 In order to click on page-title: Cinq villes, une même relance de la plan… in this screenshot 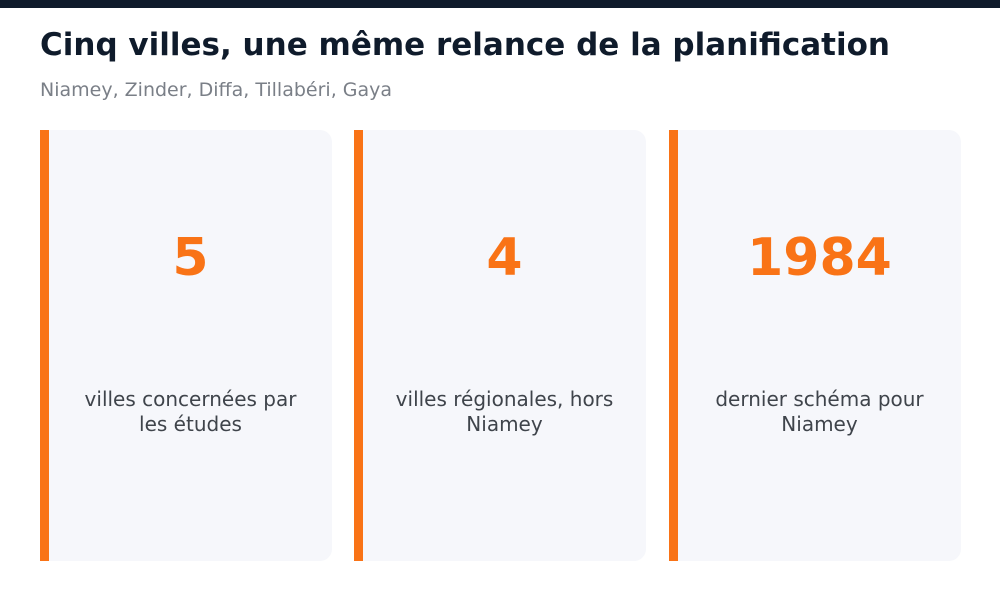, I will do `click(465, 45)`.